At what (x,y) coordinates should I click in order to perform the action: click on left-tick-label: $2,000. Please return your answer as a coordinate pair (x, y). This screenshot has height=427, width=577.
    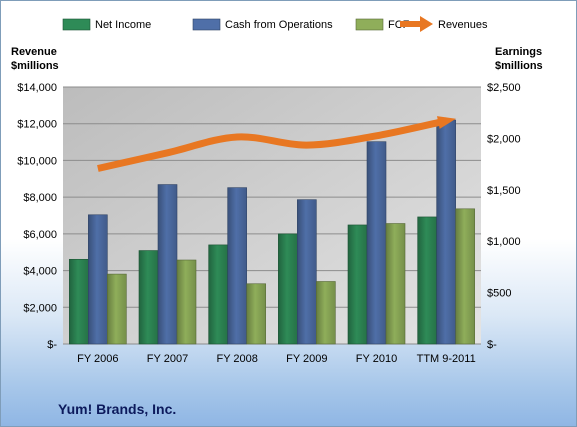
    Looking at the image, I should click on (40, 308).